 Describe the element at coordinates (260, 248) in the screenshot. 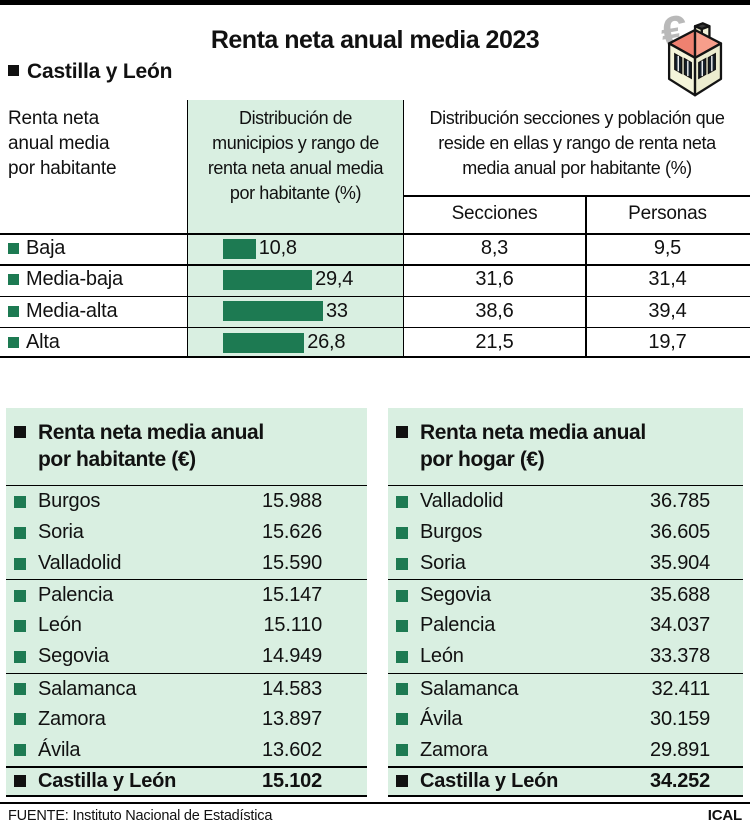

I see `bar-group: 10,8` at that location.